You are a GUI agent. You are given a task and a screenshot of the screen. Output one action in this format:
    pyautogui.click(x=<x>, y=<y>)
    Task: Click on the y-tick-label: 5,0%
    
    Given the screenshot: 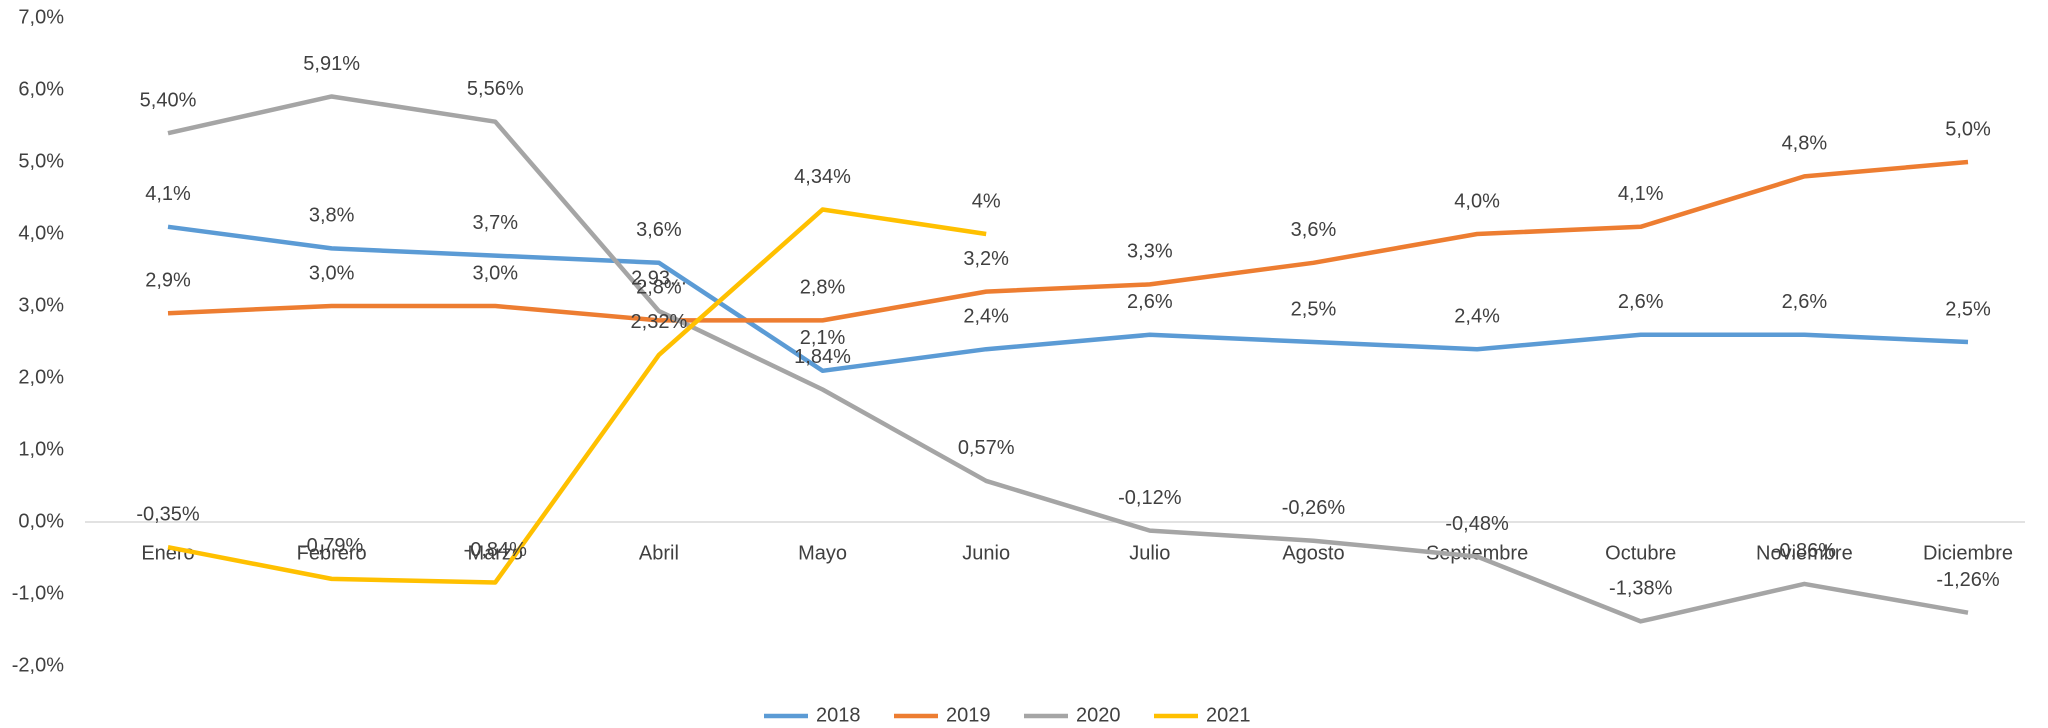 What is the action you would take?
    pyautogui.click(x=41, y=161)
    